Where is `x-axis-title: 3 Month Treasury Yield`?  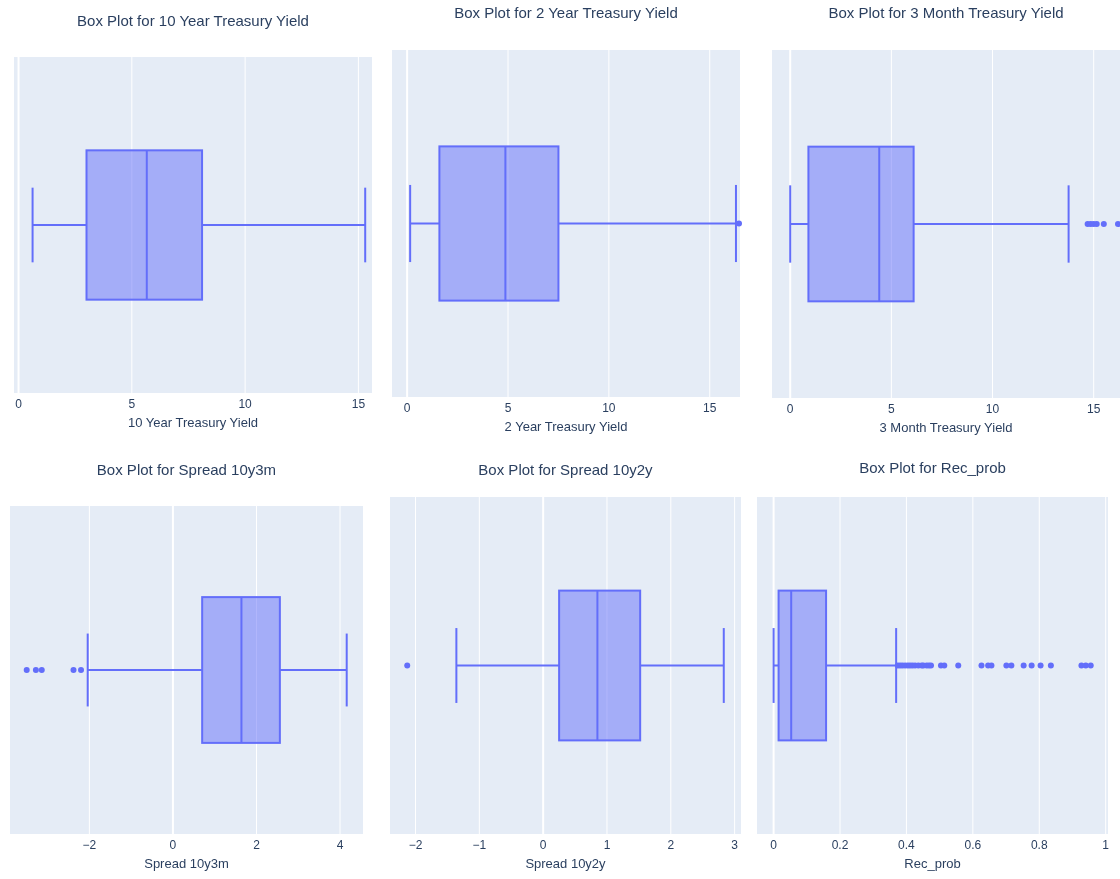 x-axis-title: 3 Month Treasury Yield is located at coordinates (946, 427).